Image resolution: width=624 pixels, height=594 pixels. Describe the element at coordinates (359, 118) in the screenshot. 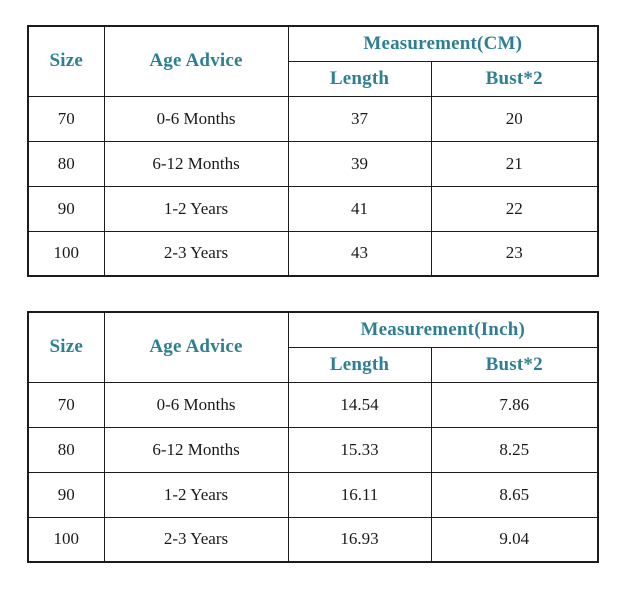

I see `cell-length: 37` at that location.